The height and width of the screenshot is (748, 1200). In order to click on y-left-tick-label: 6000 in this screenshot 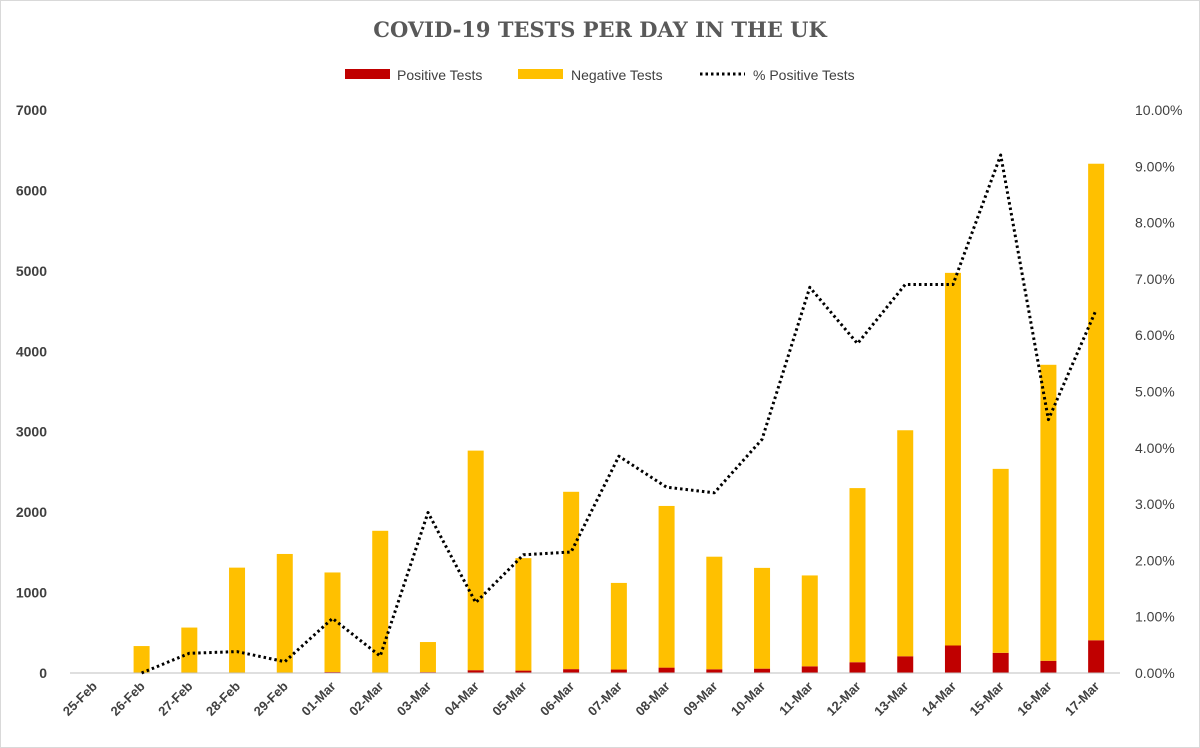, I will do `click(31, 190)`.